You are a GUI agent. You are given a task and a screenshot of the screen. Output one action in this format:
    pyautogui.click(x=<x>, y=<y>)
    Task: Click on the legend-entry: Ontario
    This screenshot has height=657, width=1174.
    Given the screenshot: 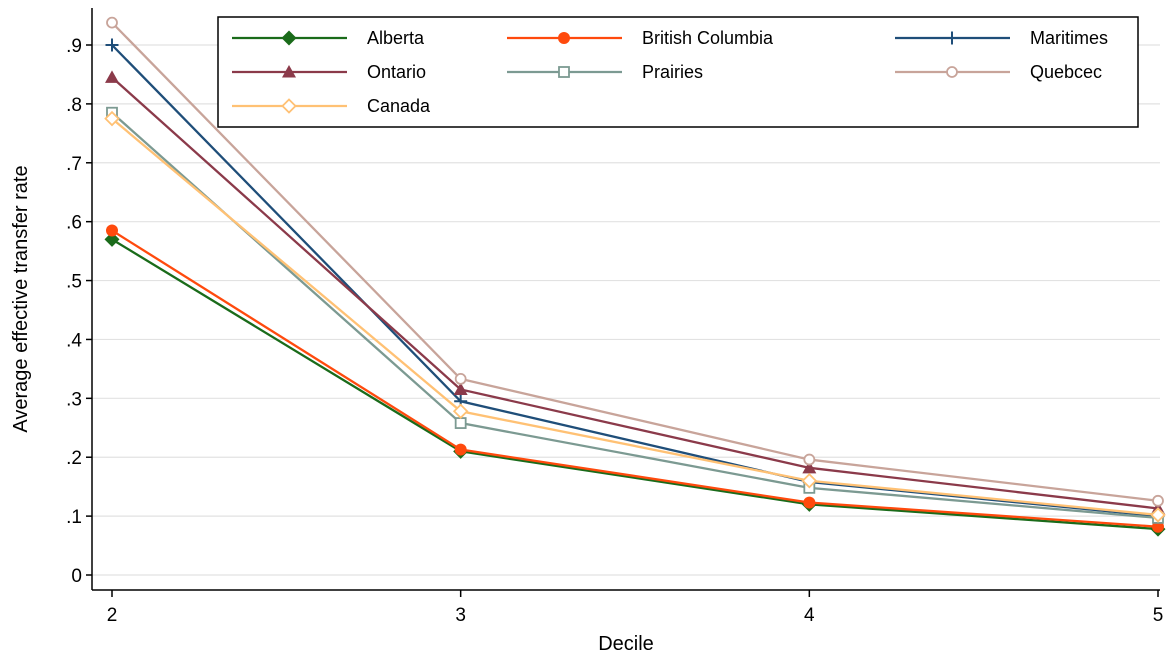 What is the action you would take?
    pyautogui.click(x=329, y=72)
    